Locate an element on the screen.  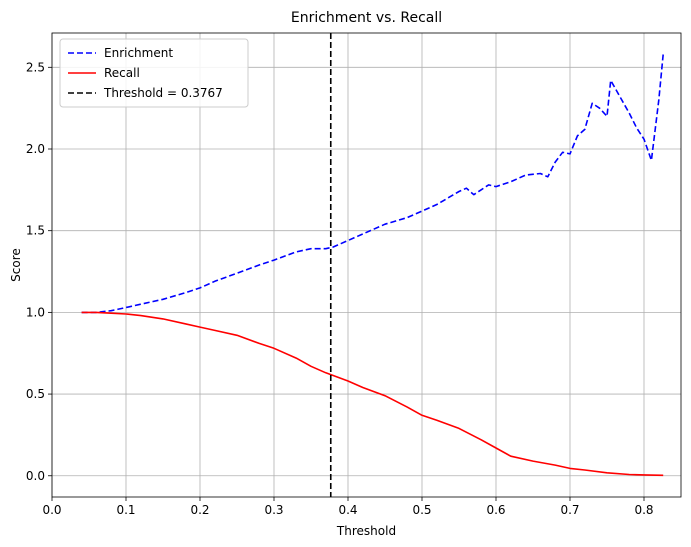
y-axis-title: Score is located at coordinates (16, 265).